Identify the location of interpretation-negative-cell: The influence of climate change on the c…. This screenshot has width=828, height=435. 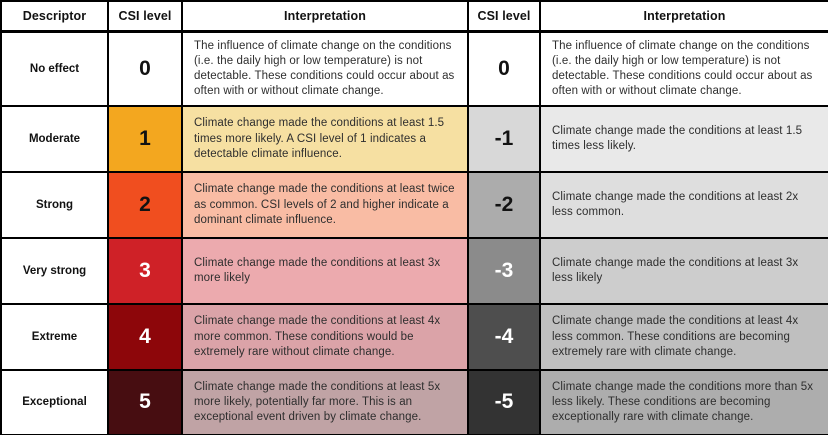
(683, 68).